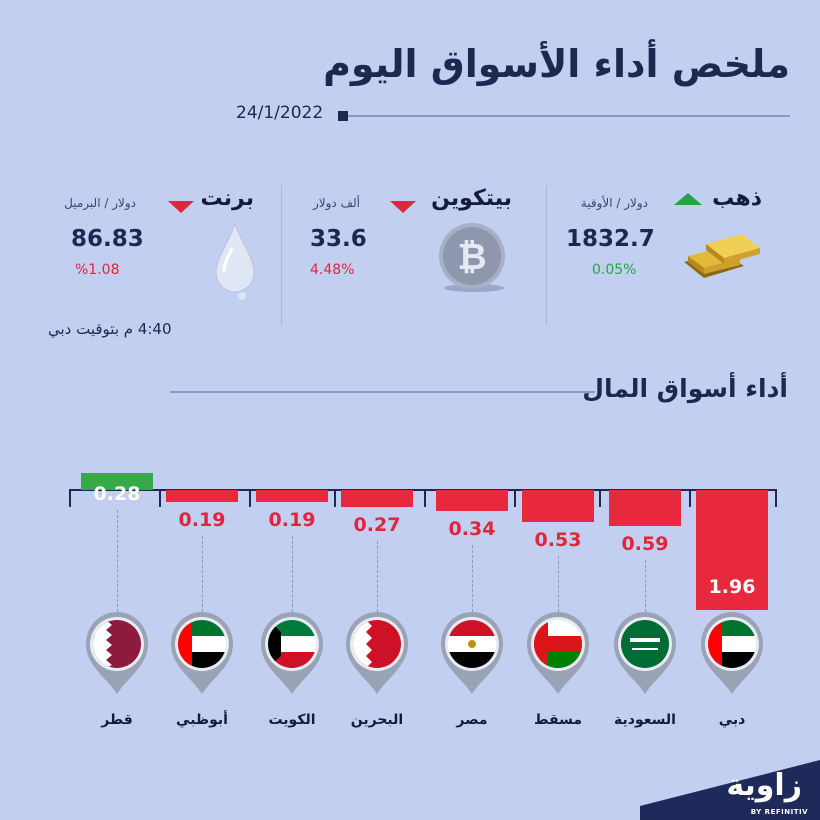 The height and width of the screenshot is (820, 820). Describe the element at coordinates (110, 329) in the screenshot. I see `time-note: 4:40 م بتوقيت دبي` at that location.